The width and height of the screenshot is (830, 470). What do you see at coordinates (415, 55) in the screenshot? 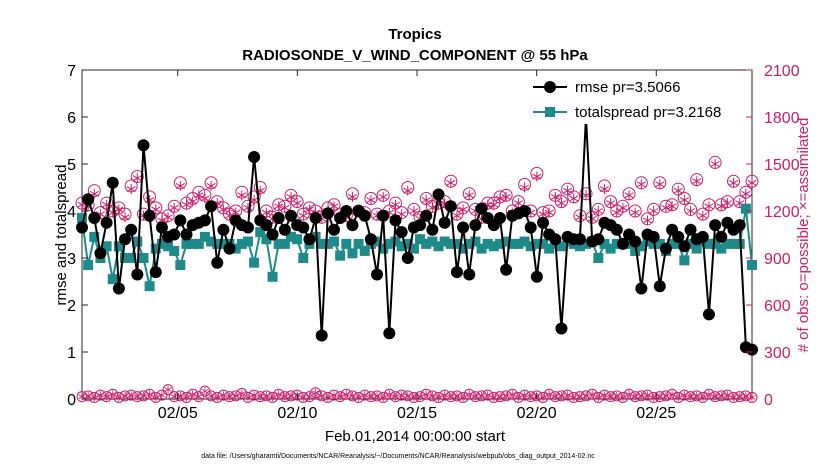
I see `chart-subtitle: RADIOSONDE_V_WIND_COMPONENT @ 55 hPa` at bounding box center [415, 55].